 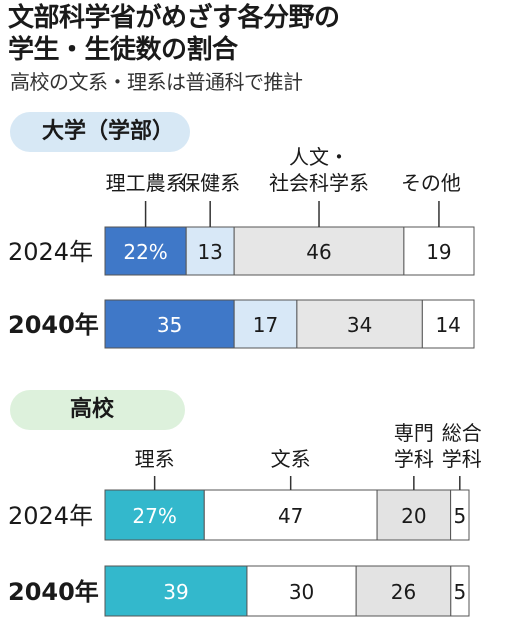 I want to click on chart-title: 文部科学省がめざす各分野の 学生・生徒数の割合, so click(x=258, y=34).